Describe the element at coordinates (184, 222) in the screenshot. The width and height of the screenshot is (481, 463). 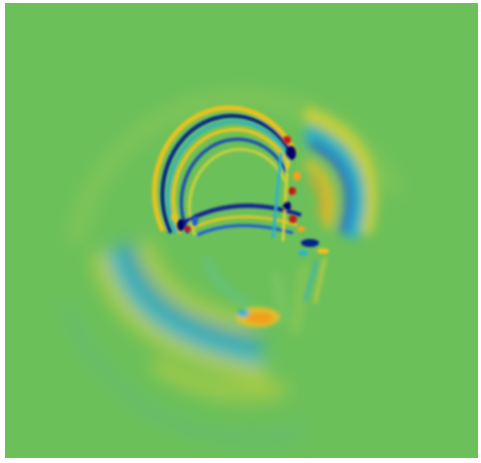
I see `left-arc-foot` at that location.